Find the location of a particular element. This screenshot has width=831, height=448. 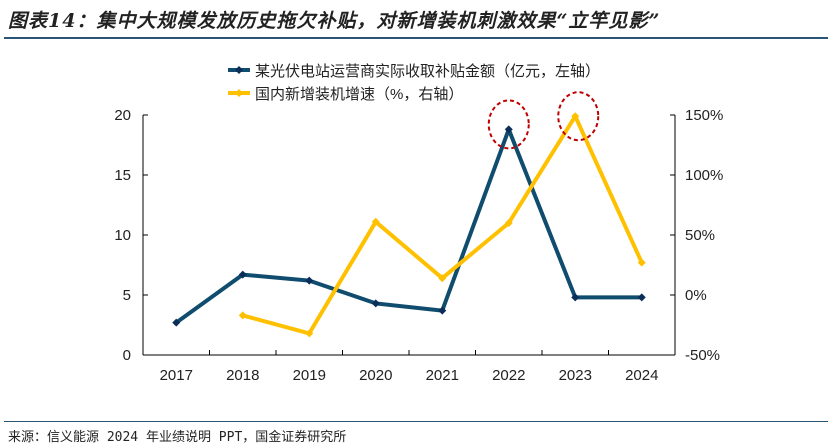

right-tick-label: 100% is located at coordinates (704, 175).